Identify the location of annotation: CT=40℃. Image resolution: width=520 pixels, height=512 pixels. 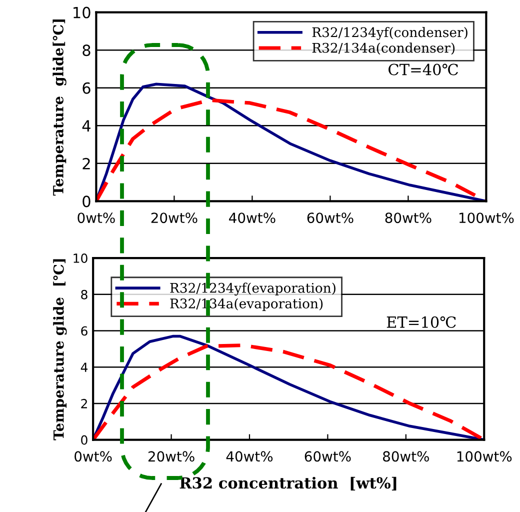
(423, 70).